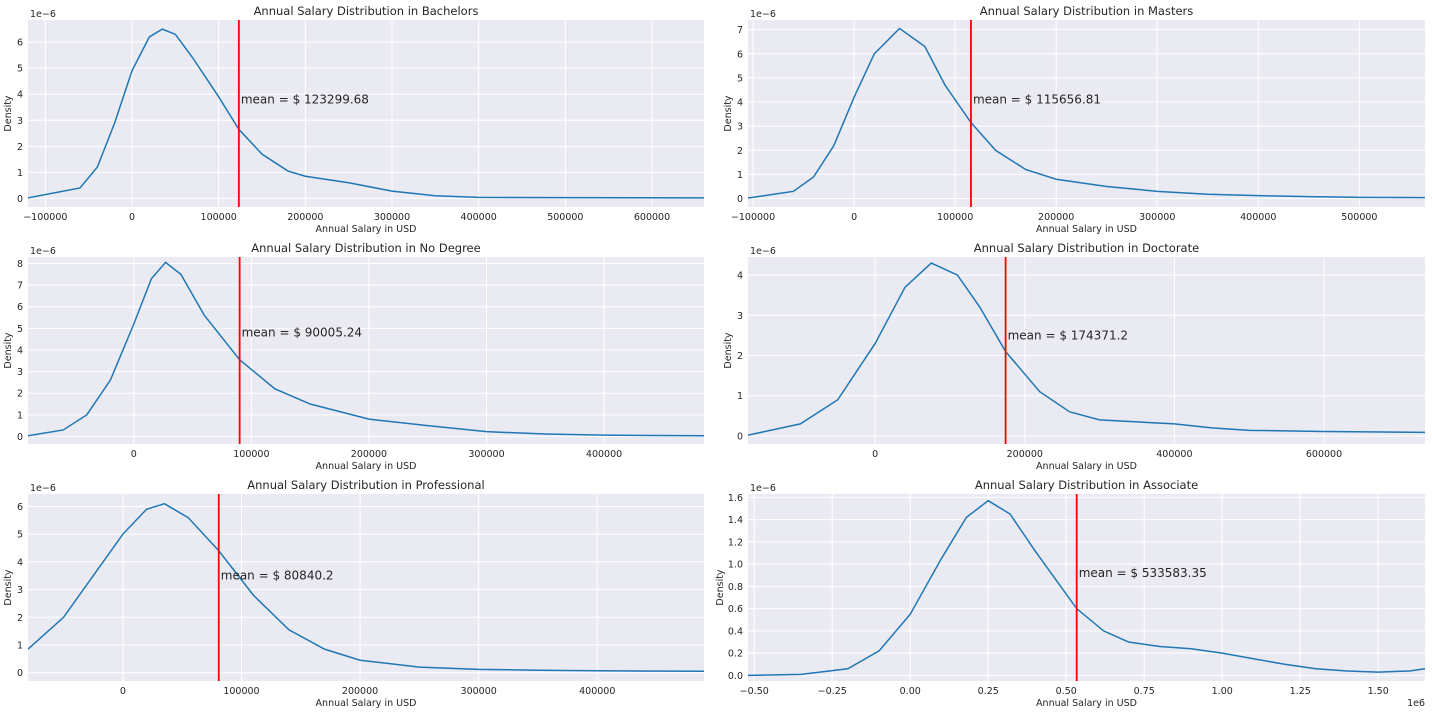 This screenshot has width=1432, height=712. What do you see at coordinates (1300, 691) in the screenshot?
I see `x-tick-label: 1.25` at bounding box center [1300, 691].